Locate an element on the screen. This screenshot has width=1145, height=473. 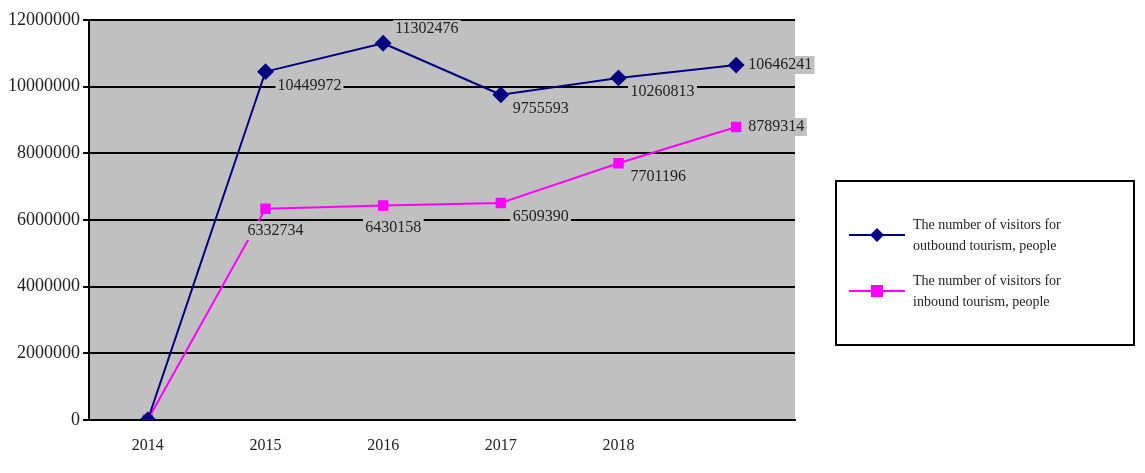
data-label: 8789314 is located at coordinates (776, 126).